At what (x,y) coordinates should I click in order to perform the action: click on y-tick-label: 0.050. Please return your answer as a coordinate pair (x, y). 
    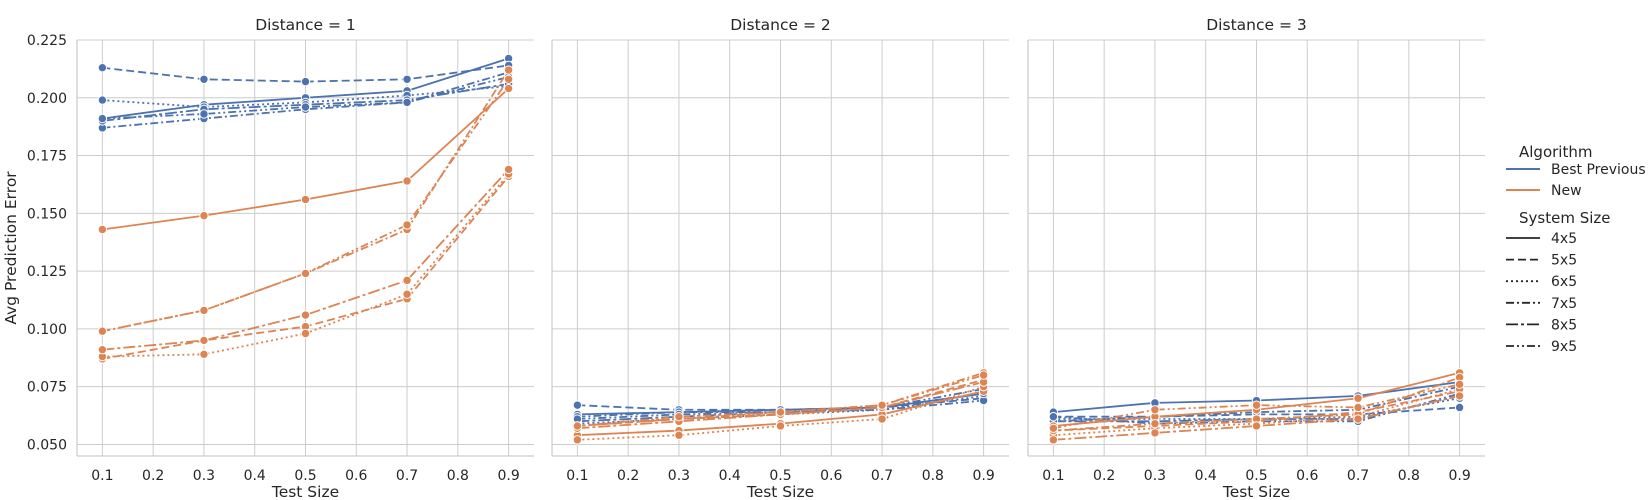
    Looking at the image, I should click on (47, 445).